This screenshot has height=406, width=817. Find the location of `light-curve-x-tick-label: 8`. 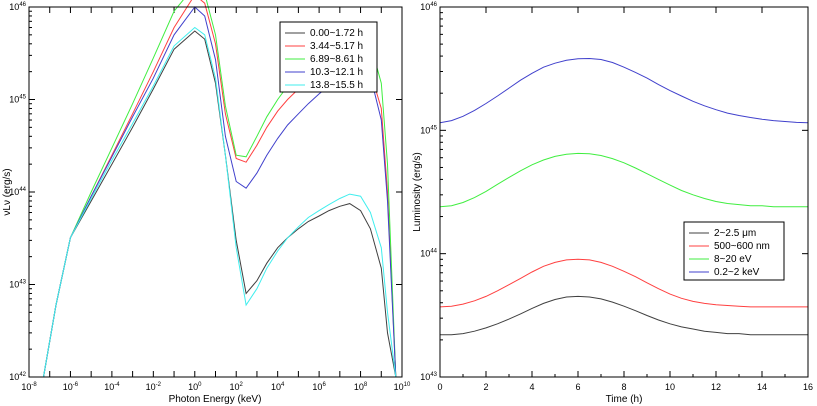

light-curve-x-tick-label: 8 is located at coordinates (623, 387).